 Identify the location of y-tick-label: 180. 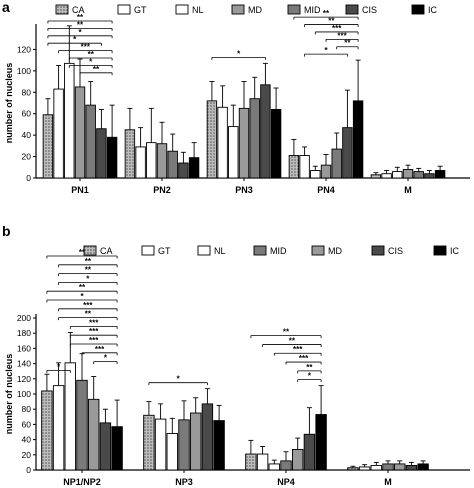
(24, 333).